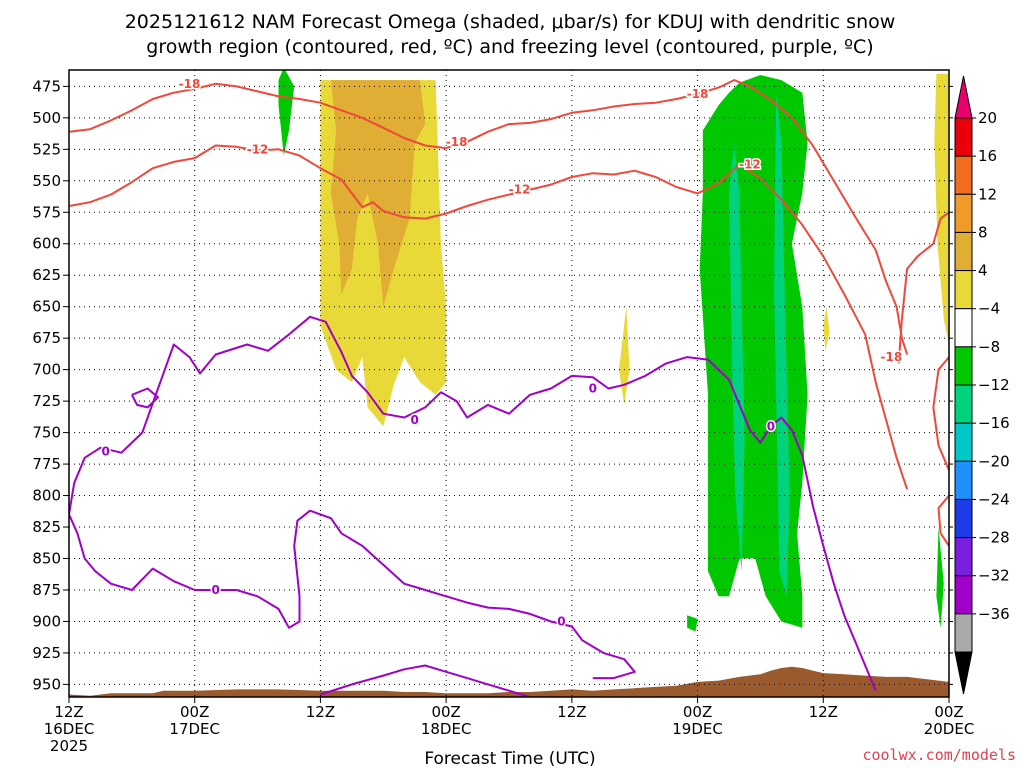 The width and height of the screenshot is (1024, 768). Describe the element at coordinates (987, 156) in the screenshot. I see `colorbar-label: 16` at that location.